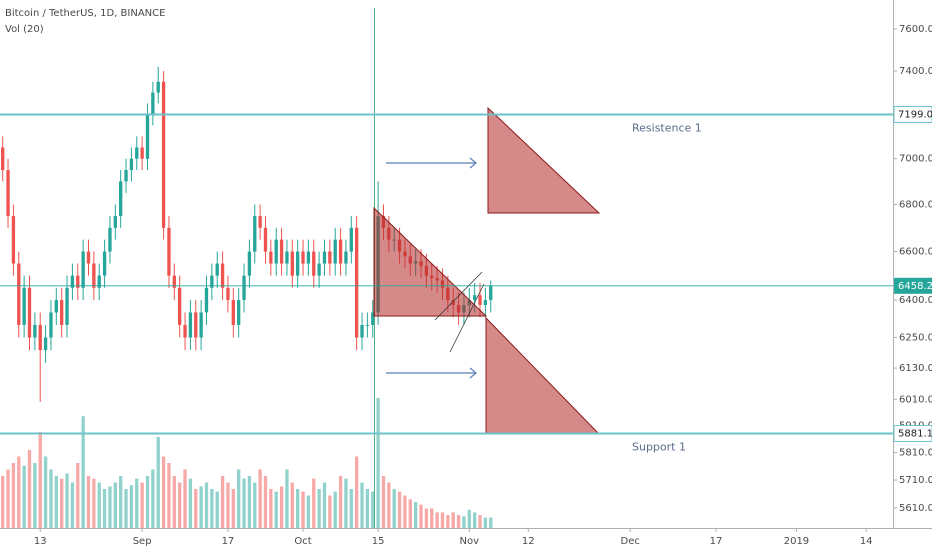 This screenshot has width=932, height=550. I want to click on x-tick-label: Dec, so click(630, 541).